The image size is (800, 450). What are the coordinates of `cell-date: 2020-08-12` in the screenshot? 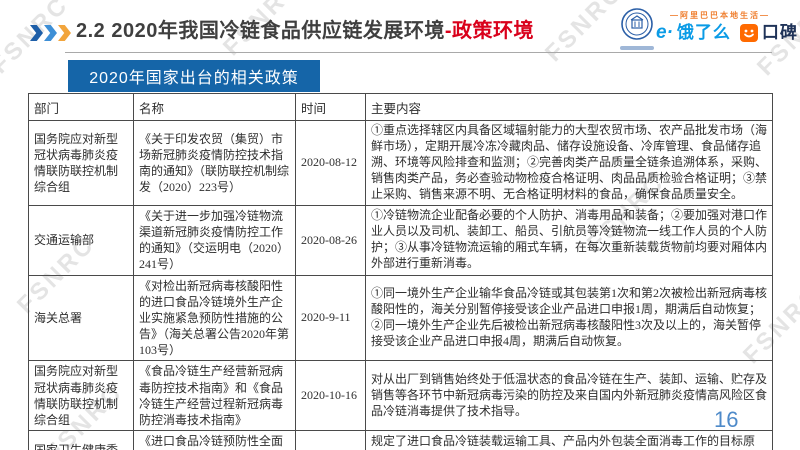 It's located at (330, 163).